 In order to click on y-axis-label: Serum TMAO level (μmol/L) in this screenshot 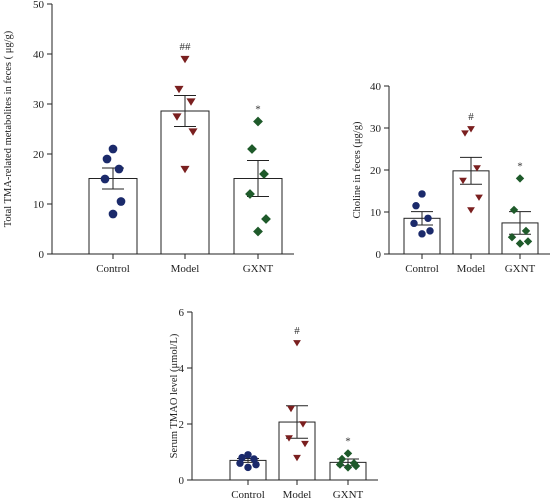, I will do `click(174, 395)`.